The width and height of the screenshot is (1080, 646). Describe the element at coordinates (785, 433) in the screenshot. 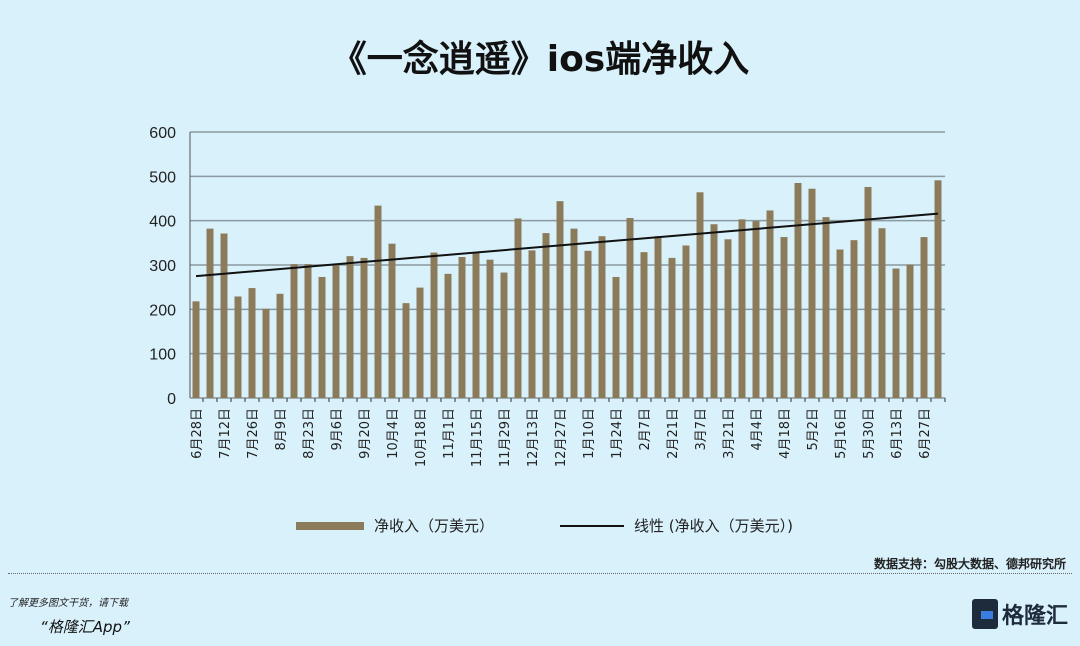

I see `x-tick-label: 4月18日` at that location.